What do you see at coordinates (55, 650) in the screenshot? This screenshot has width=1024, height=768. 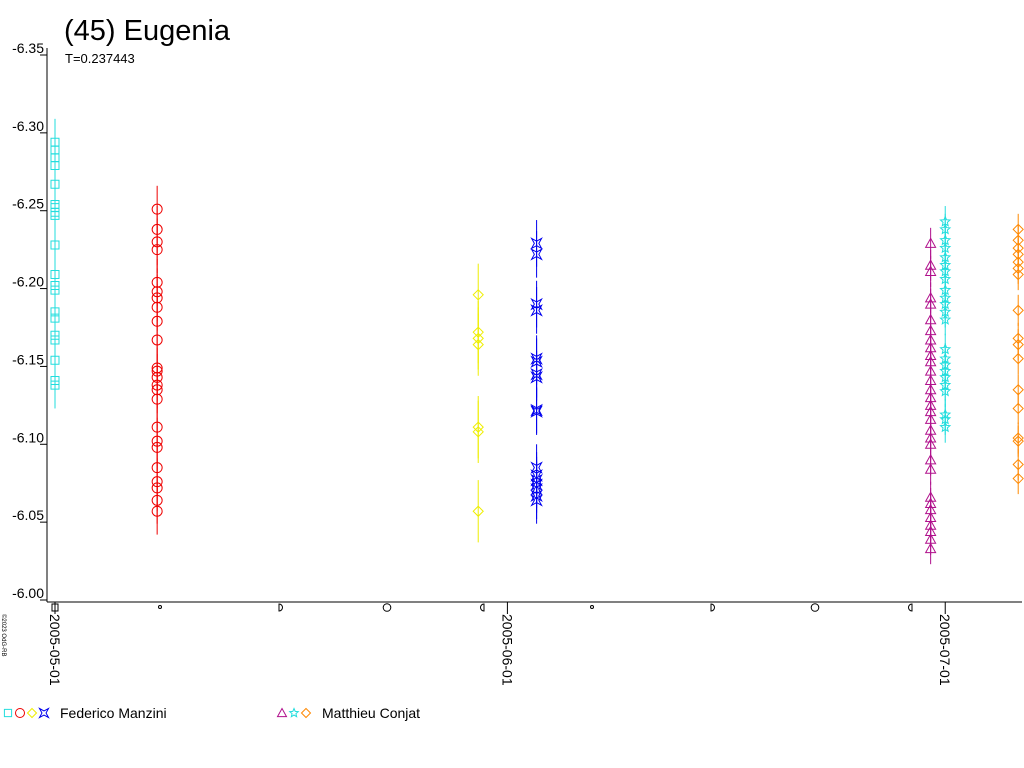 I see `x-tick-label: 2005-05-01` at bounding box center [55, 650].